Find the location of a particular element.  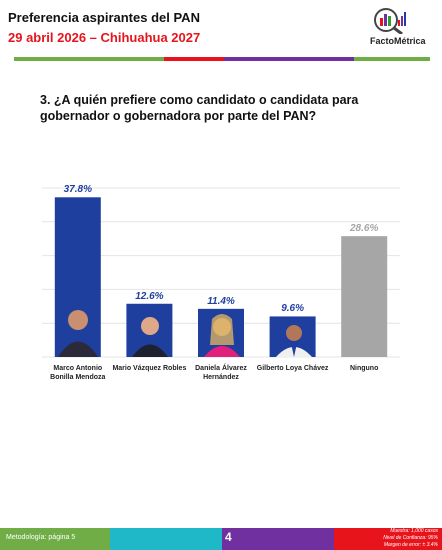

value-label: 37.8% is located at coordinates (77, 190).